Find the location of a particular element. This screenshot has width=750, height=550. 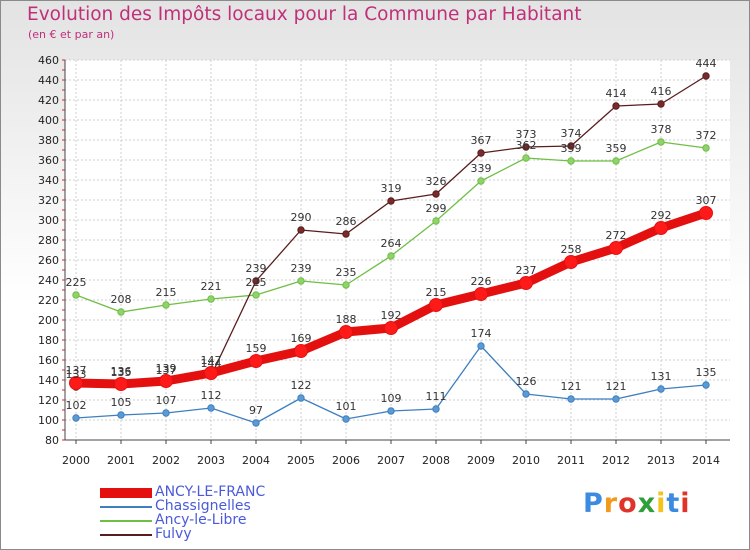

data-label: 326 is located at coordinates (436, 181).